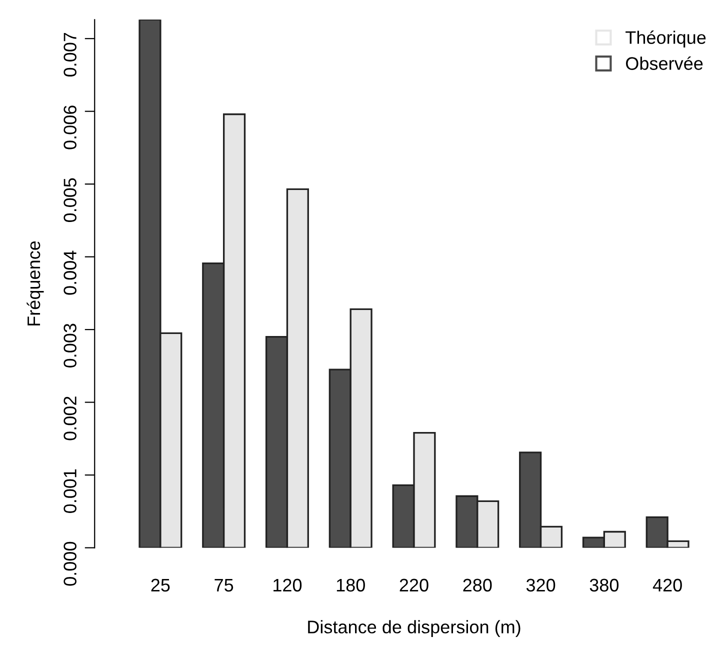  What do you see at coordinates (70, 491) in the screenshot?
I see `y-tick-label: 0.001` at bounding box center [70, 491].